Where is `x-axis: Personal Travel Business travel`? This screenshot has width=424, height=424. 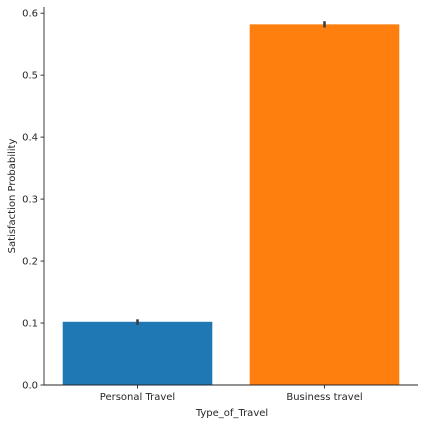 x-axis: Personal Travel Business travel is located at coordinates (231, 393).